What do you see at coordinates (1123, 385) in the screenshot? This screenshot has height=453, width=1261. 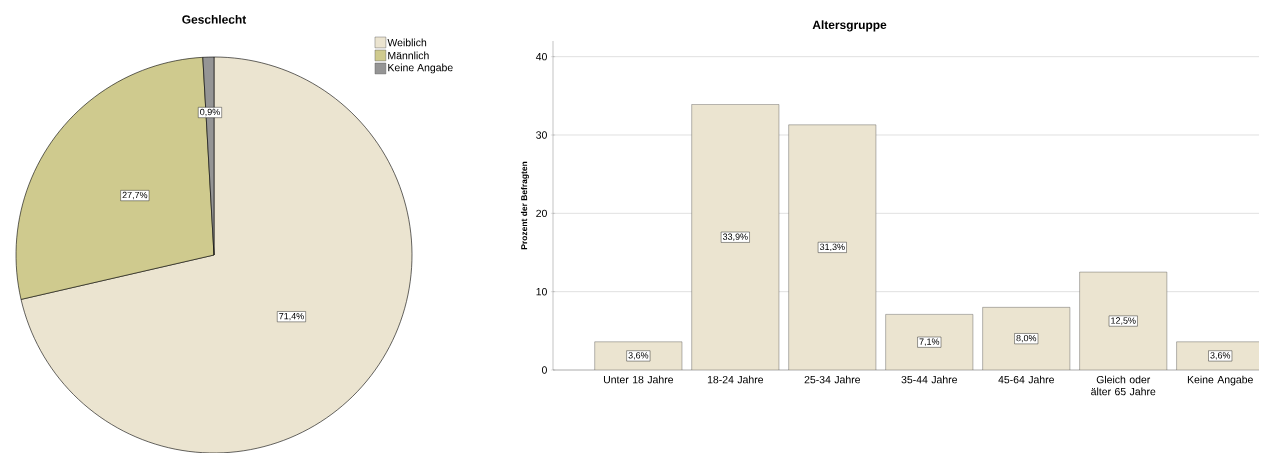 I see `x-tick-label: Gleich oder älter 65 Jahre` at bounding box center [1123, 385].